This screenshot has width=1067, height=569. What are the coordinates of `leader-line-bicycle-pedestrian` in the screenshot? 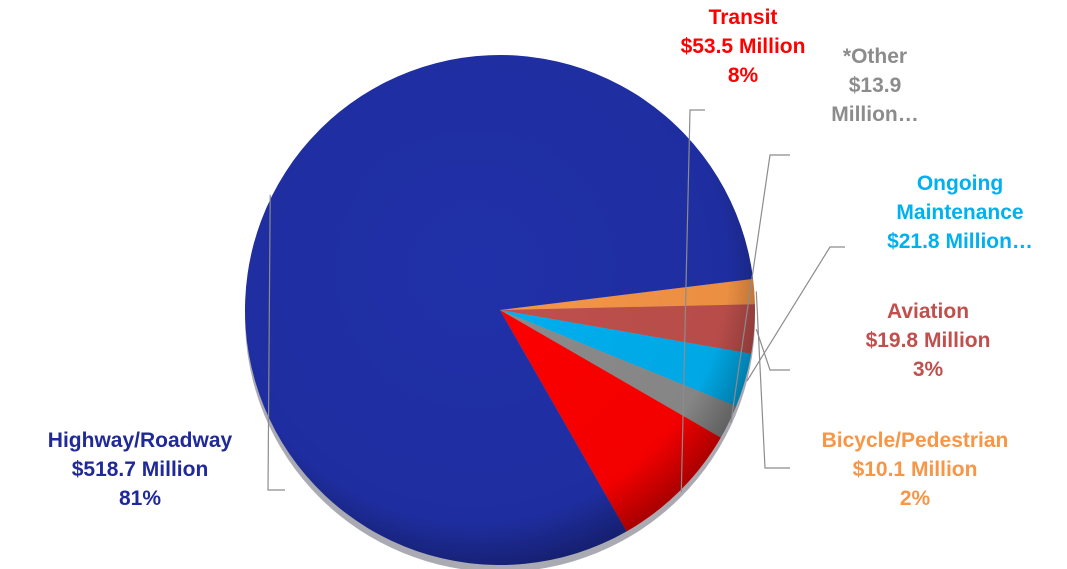 It's located at (772, 380).